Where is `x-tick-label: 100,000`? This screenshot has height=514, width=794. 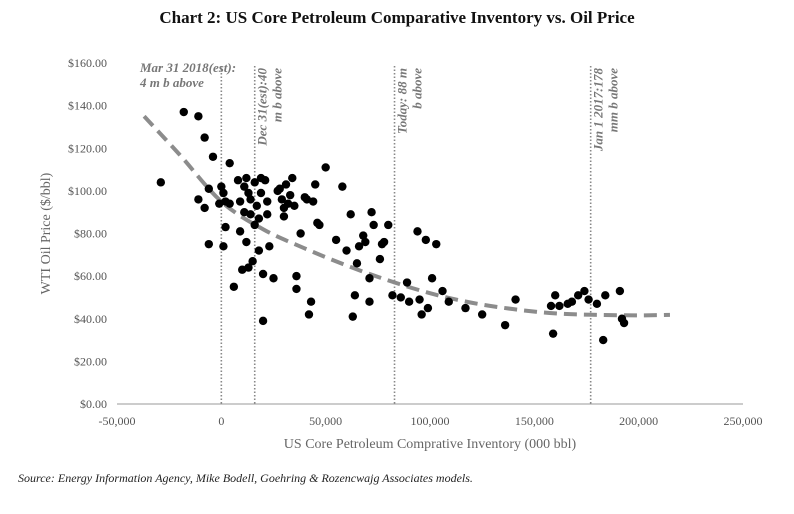 x-tick-label: 100,000 is located at coordinates (430, 421).